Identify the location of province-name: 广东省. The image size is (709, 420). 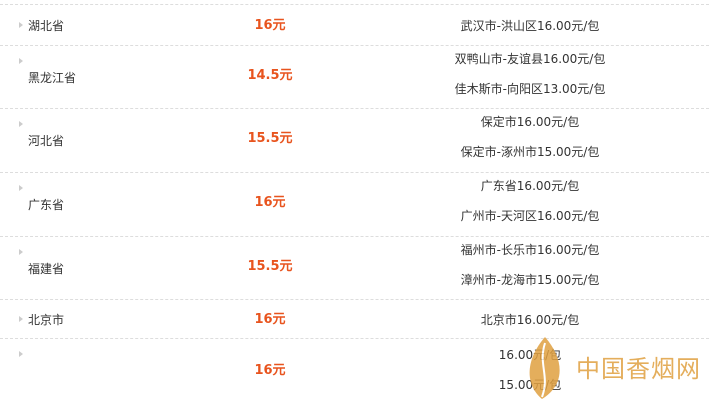
(46, 205).